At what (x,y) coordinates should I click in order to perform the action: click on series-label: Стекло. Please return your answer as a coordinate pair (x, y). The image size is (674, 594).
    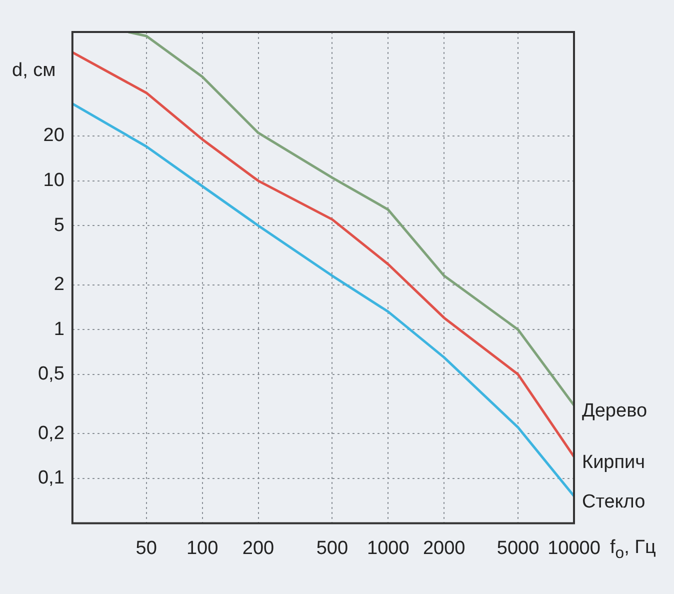
    Looking at the image, I should click on (614, 501).